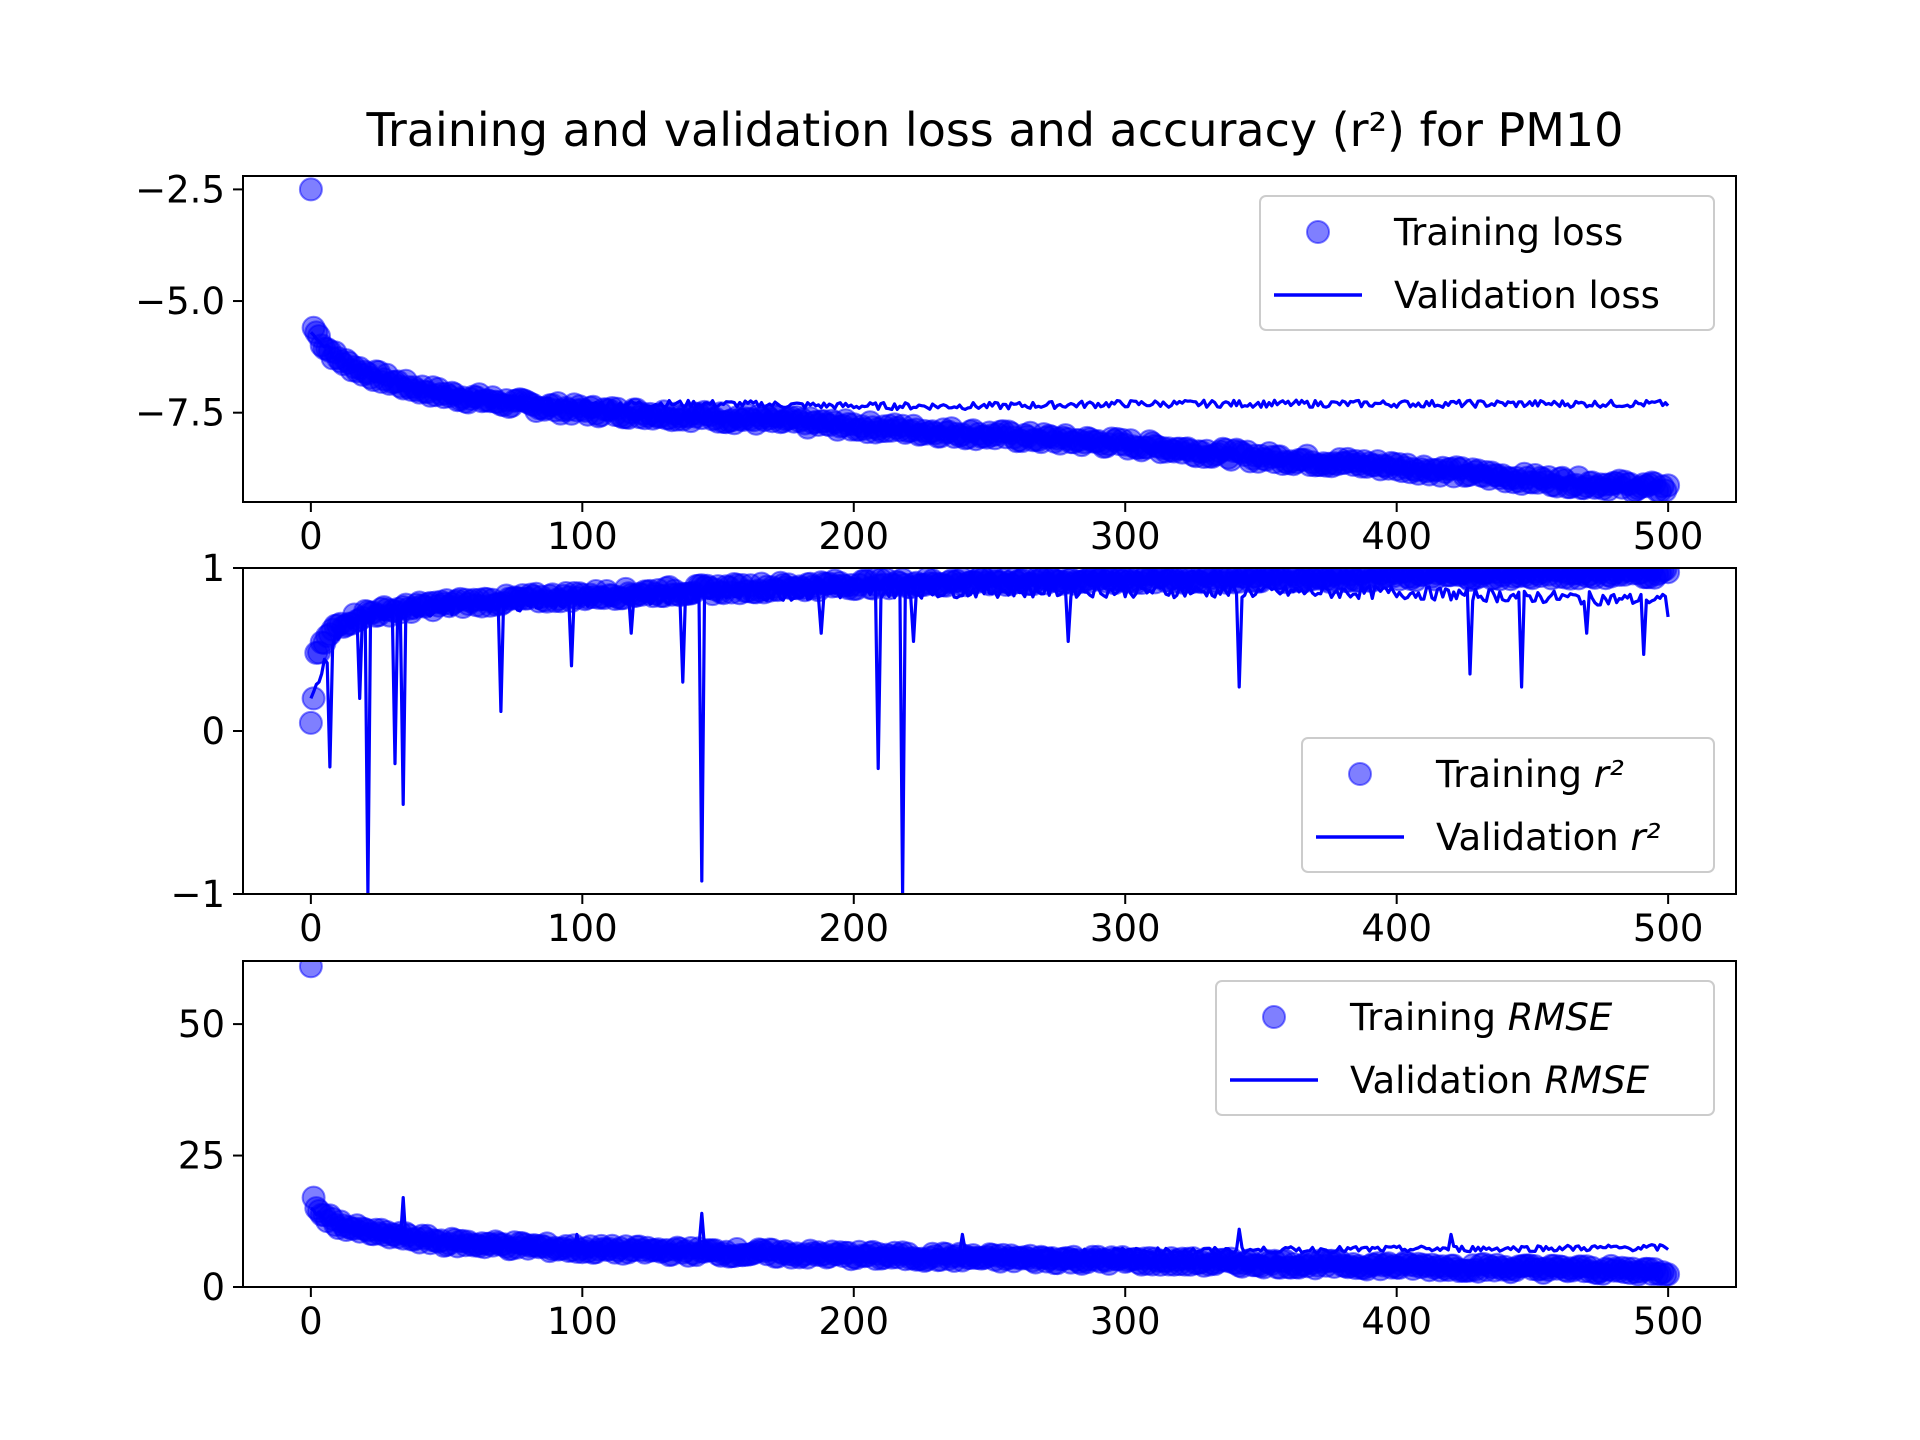 This screenshot has height=1440, width=1920. Describe the element at coordinates (989, 651) in the screenshot. I see `training-markers-r2` at that location.